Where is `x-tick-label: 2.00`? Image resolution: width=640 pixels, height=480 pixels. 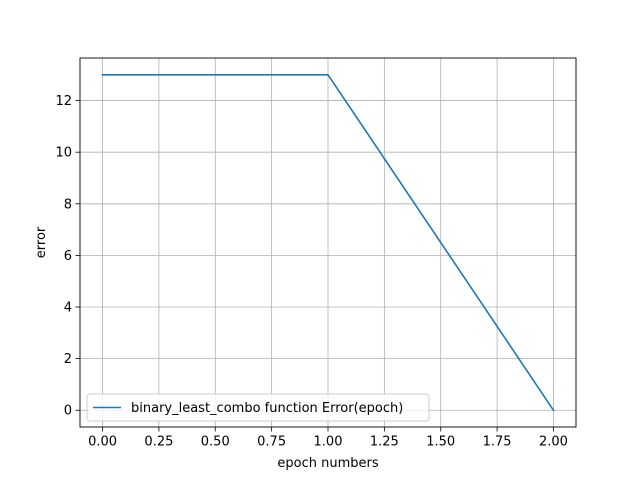 x-tick-label: 2.00 is located at coordinates (553, 442).